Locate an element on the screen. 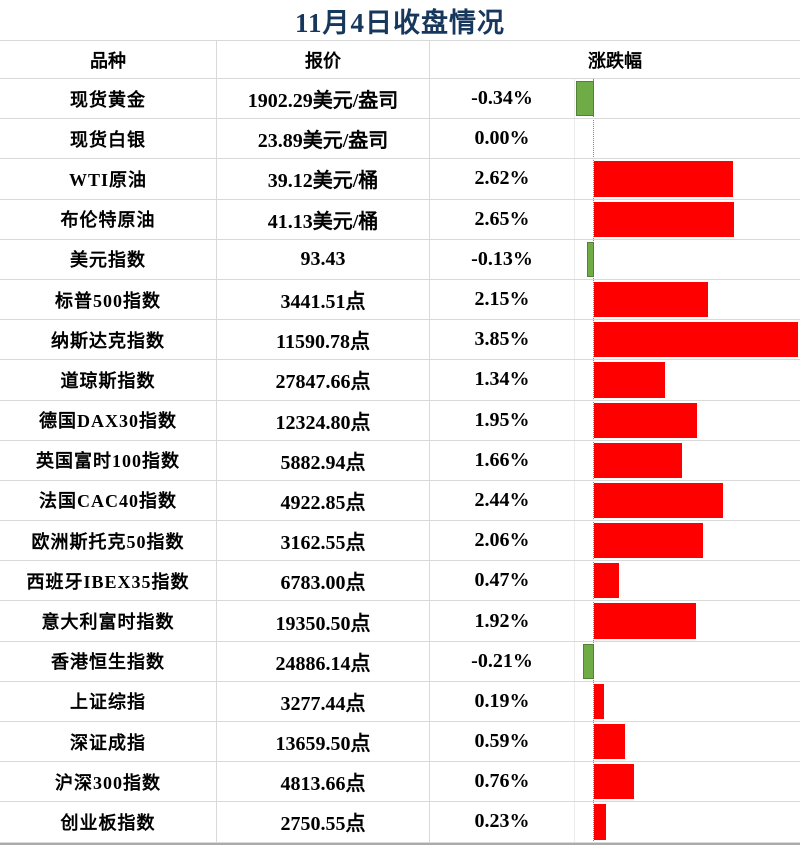 This screenshot has width=800, height=845. table-row: 纳斯达克指数 11590.78点 3.85% is located at coordinates (400, 340).